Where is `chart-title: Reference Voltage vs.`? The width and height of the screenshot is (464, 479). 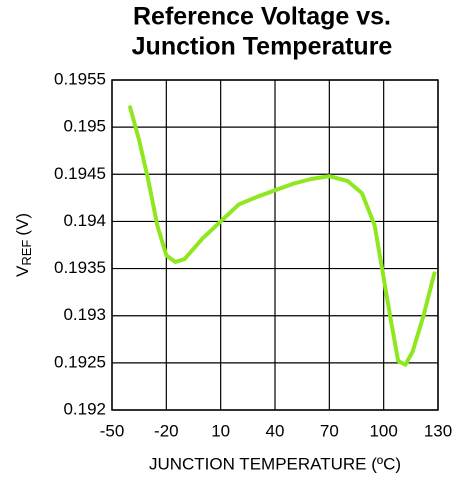 chart-title: Reference Voltage vs. is located at coordinates (262, 17).